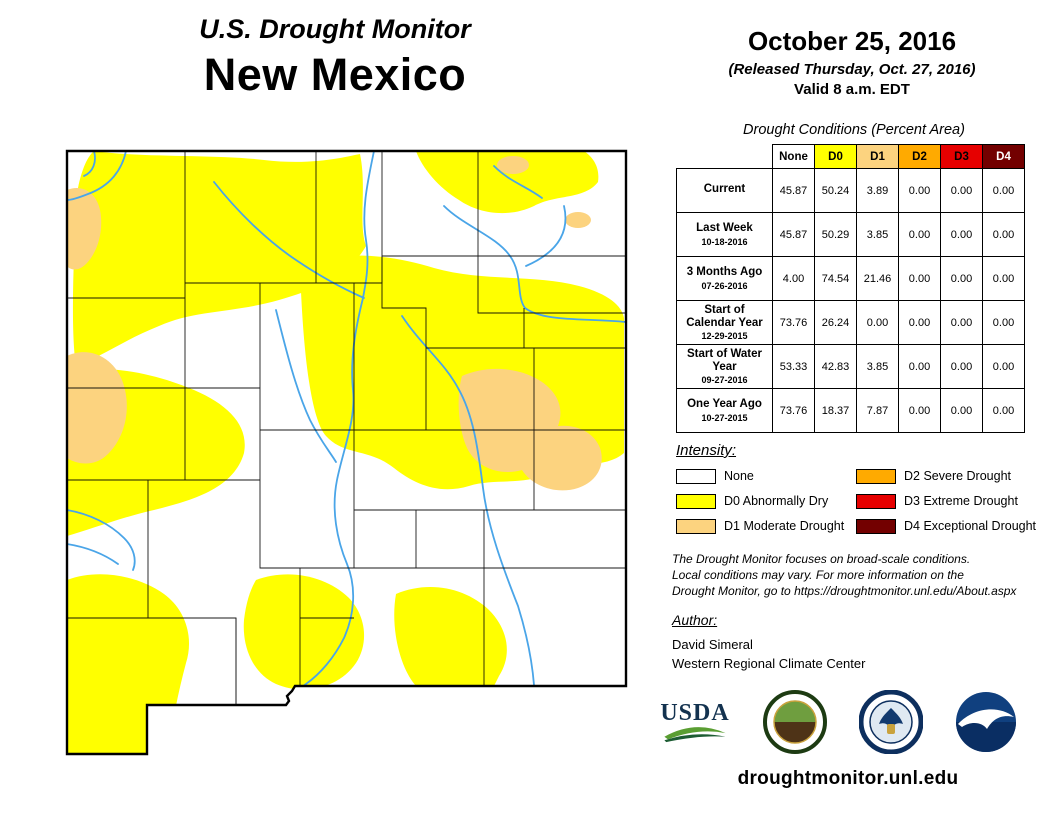 This screenshot has height=816, width=1056. Describe the element at coordinates (724, 228) in the screenshot. I see `row-label: Last Week` at that location.